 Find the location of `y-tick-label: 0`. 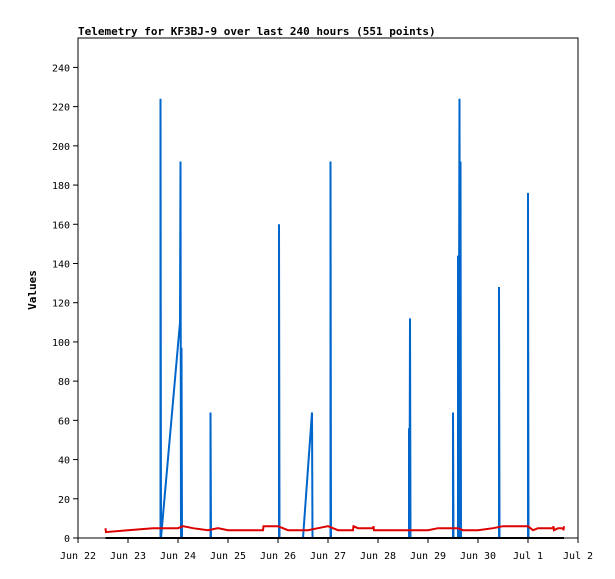

y-tick-label: 0 is located at coordinates (67, 539).